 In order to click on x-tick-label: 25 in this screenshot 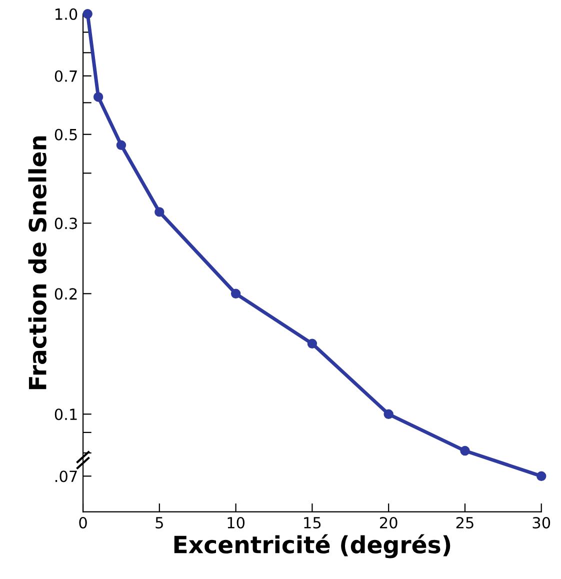, I will do `click(465, 522)`.